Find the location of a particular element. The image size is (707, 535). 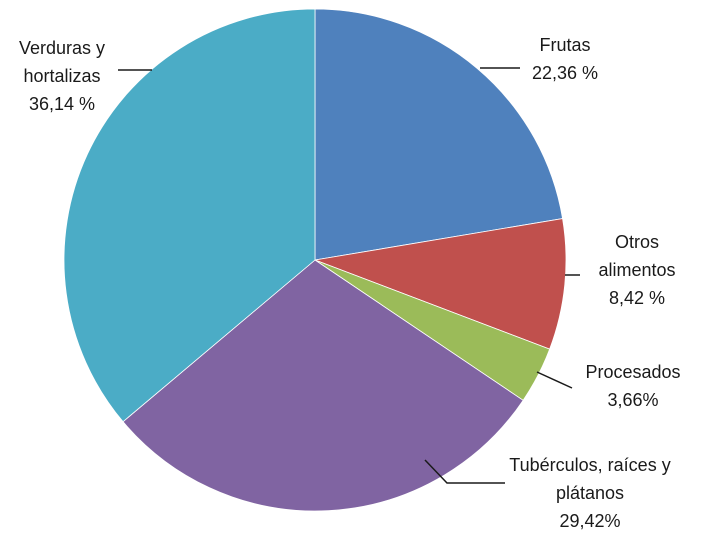

slice-label: Verduras y hortalizas 36,14 % is located at coordinates (62, 76).